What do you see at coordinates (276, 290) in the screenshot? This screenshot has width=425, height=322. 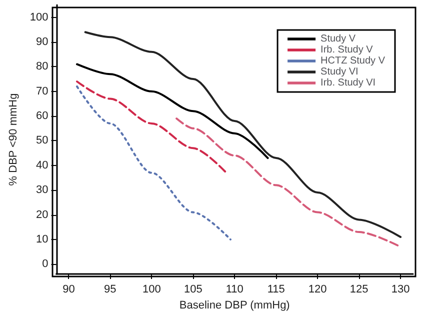 I see `x-tick-label: 115` at bounding box center [276, 290].